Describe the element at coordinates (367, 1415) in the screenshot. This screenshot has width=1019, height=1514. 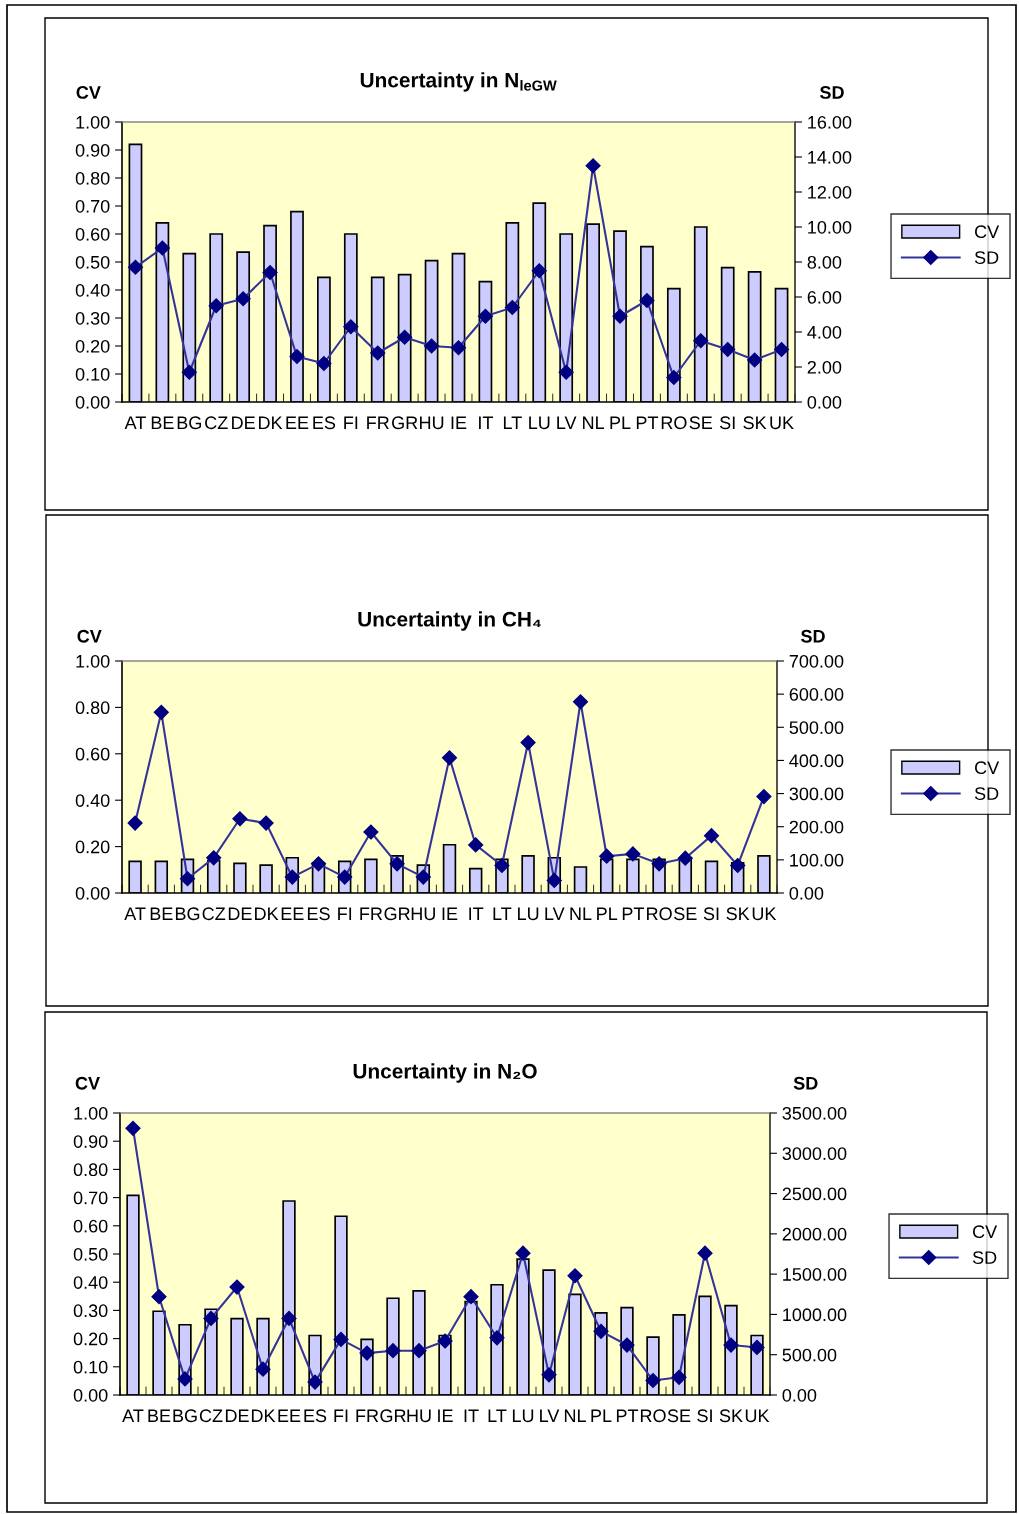
I see `x-tick-label: FR` at that location.